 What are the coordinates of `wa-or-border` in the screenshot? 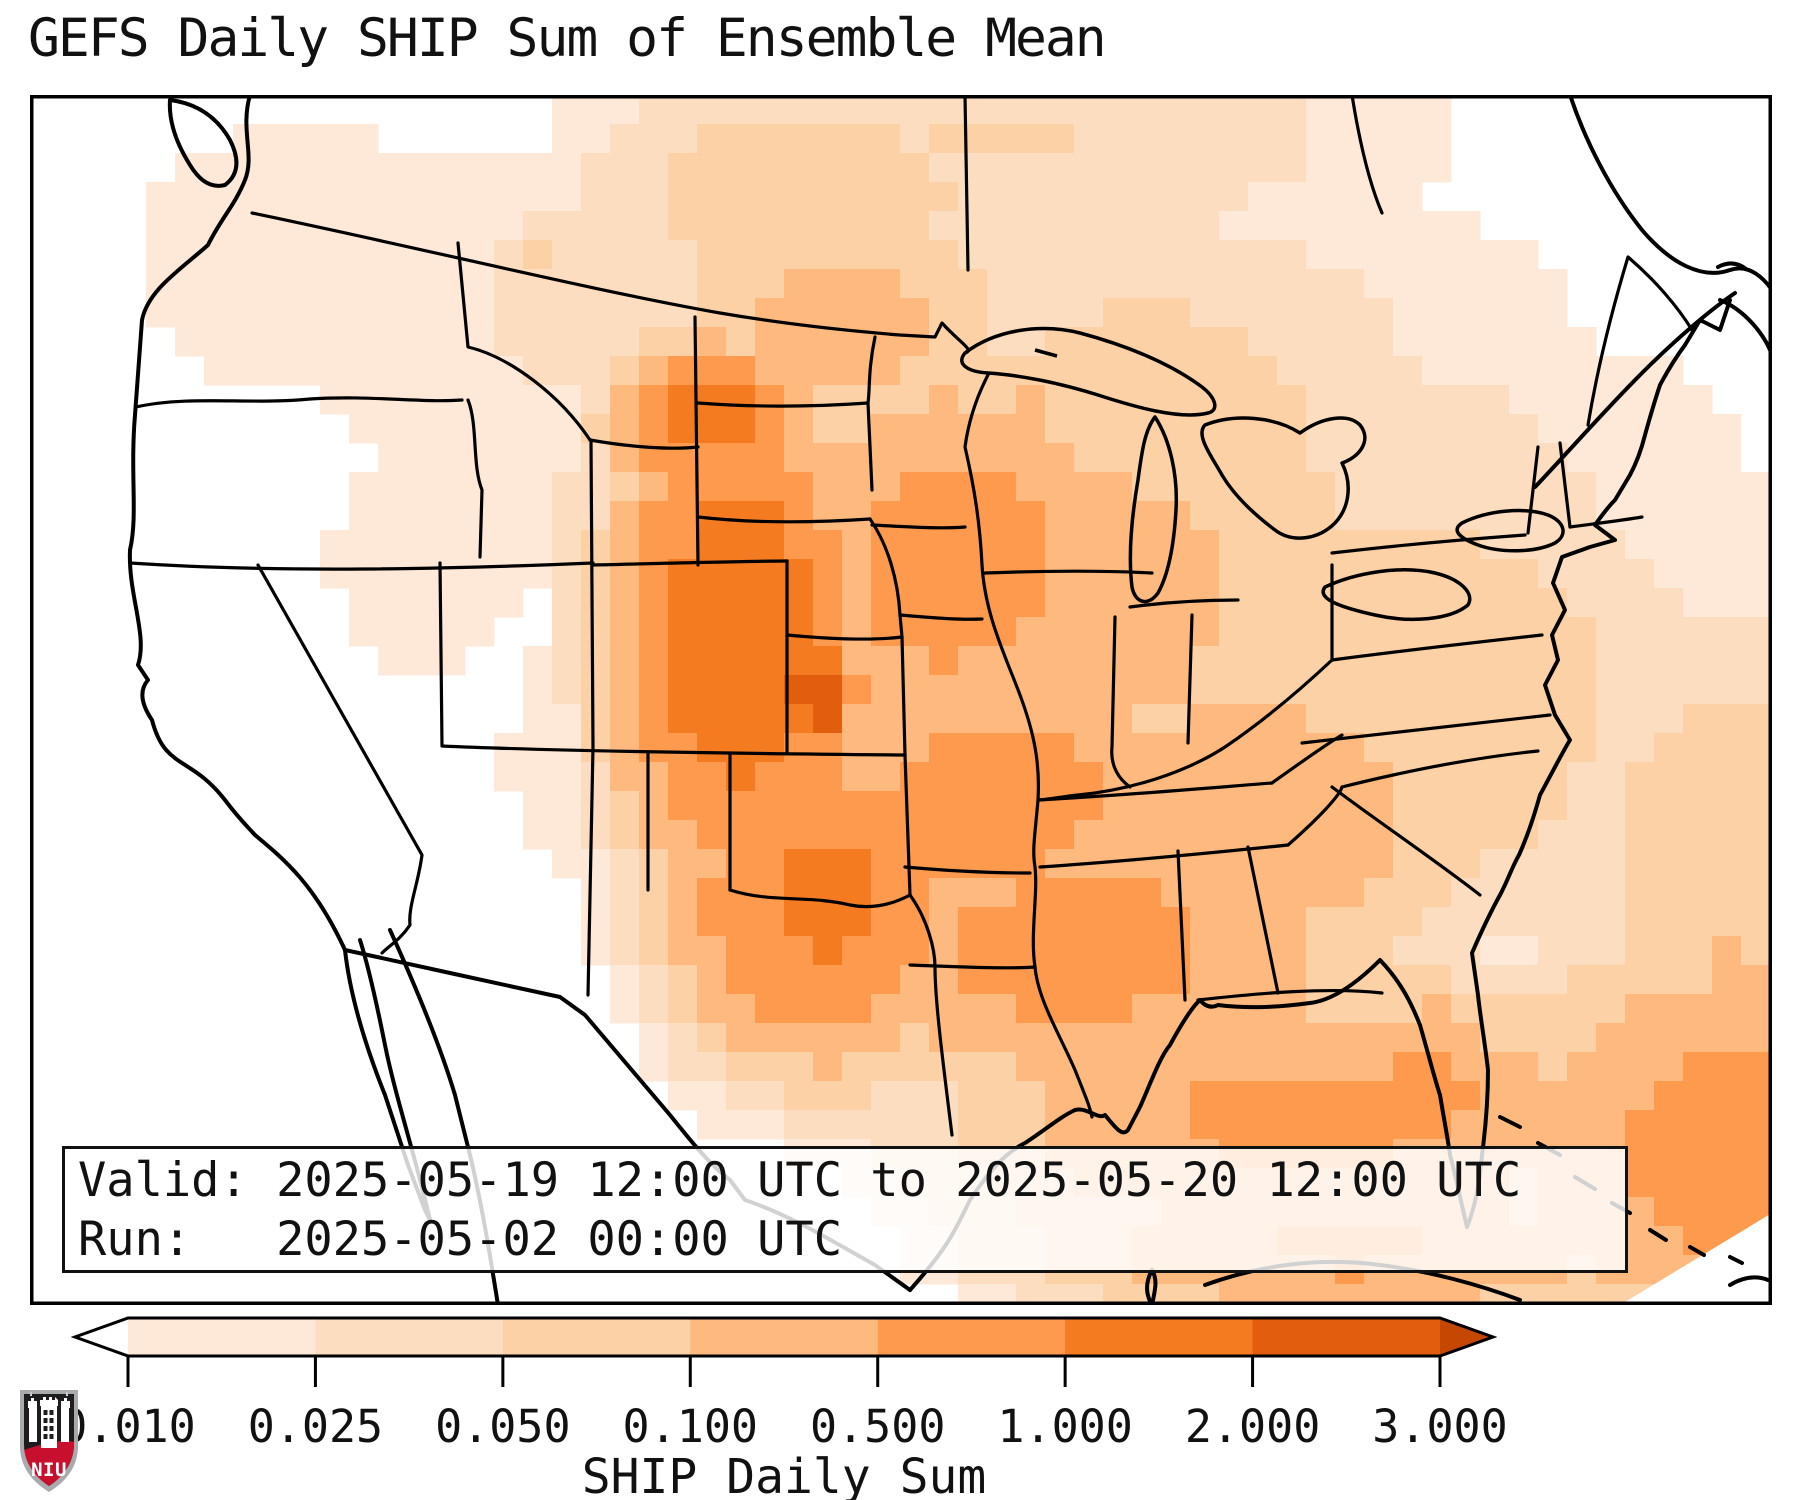 It's located at (299, 402).